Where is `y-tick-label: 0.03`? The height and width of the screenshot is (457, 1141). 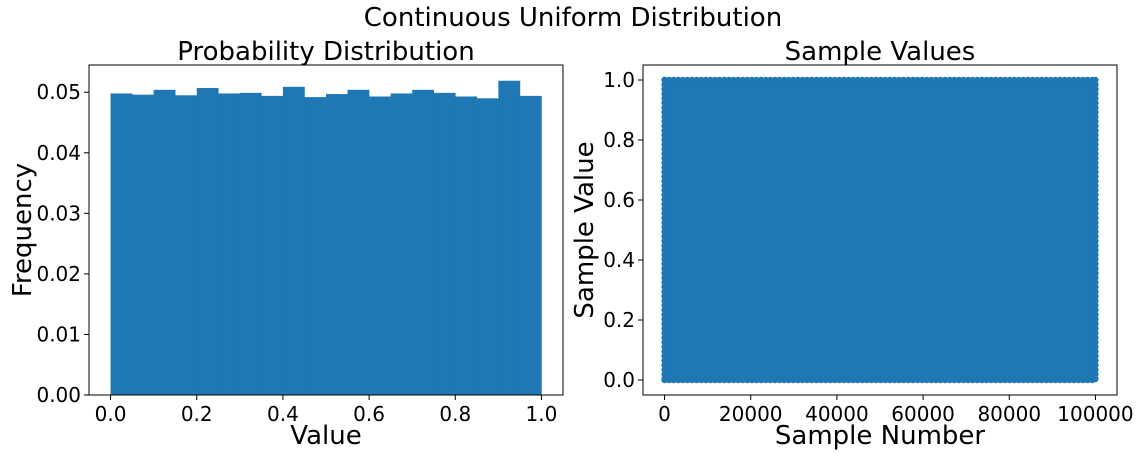
y-tick-label: 0.03 is located at coordinates (58, 213).